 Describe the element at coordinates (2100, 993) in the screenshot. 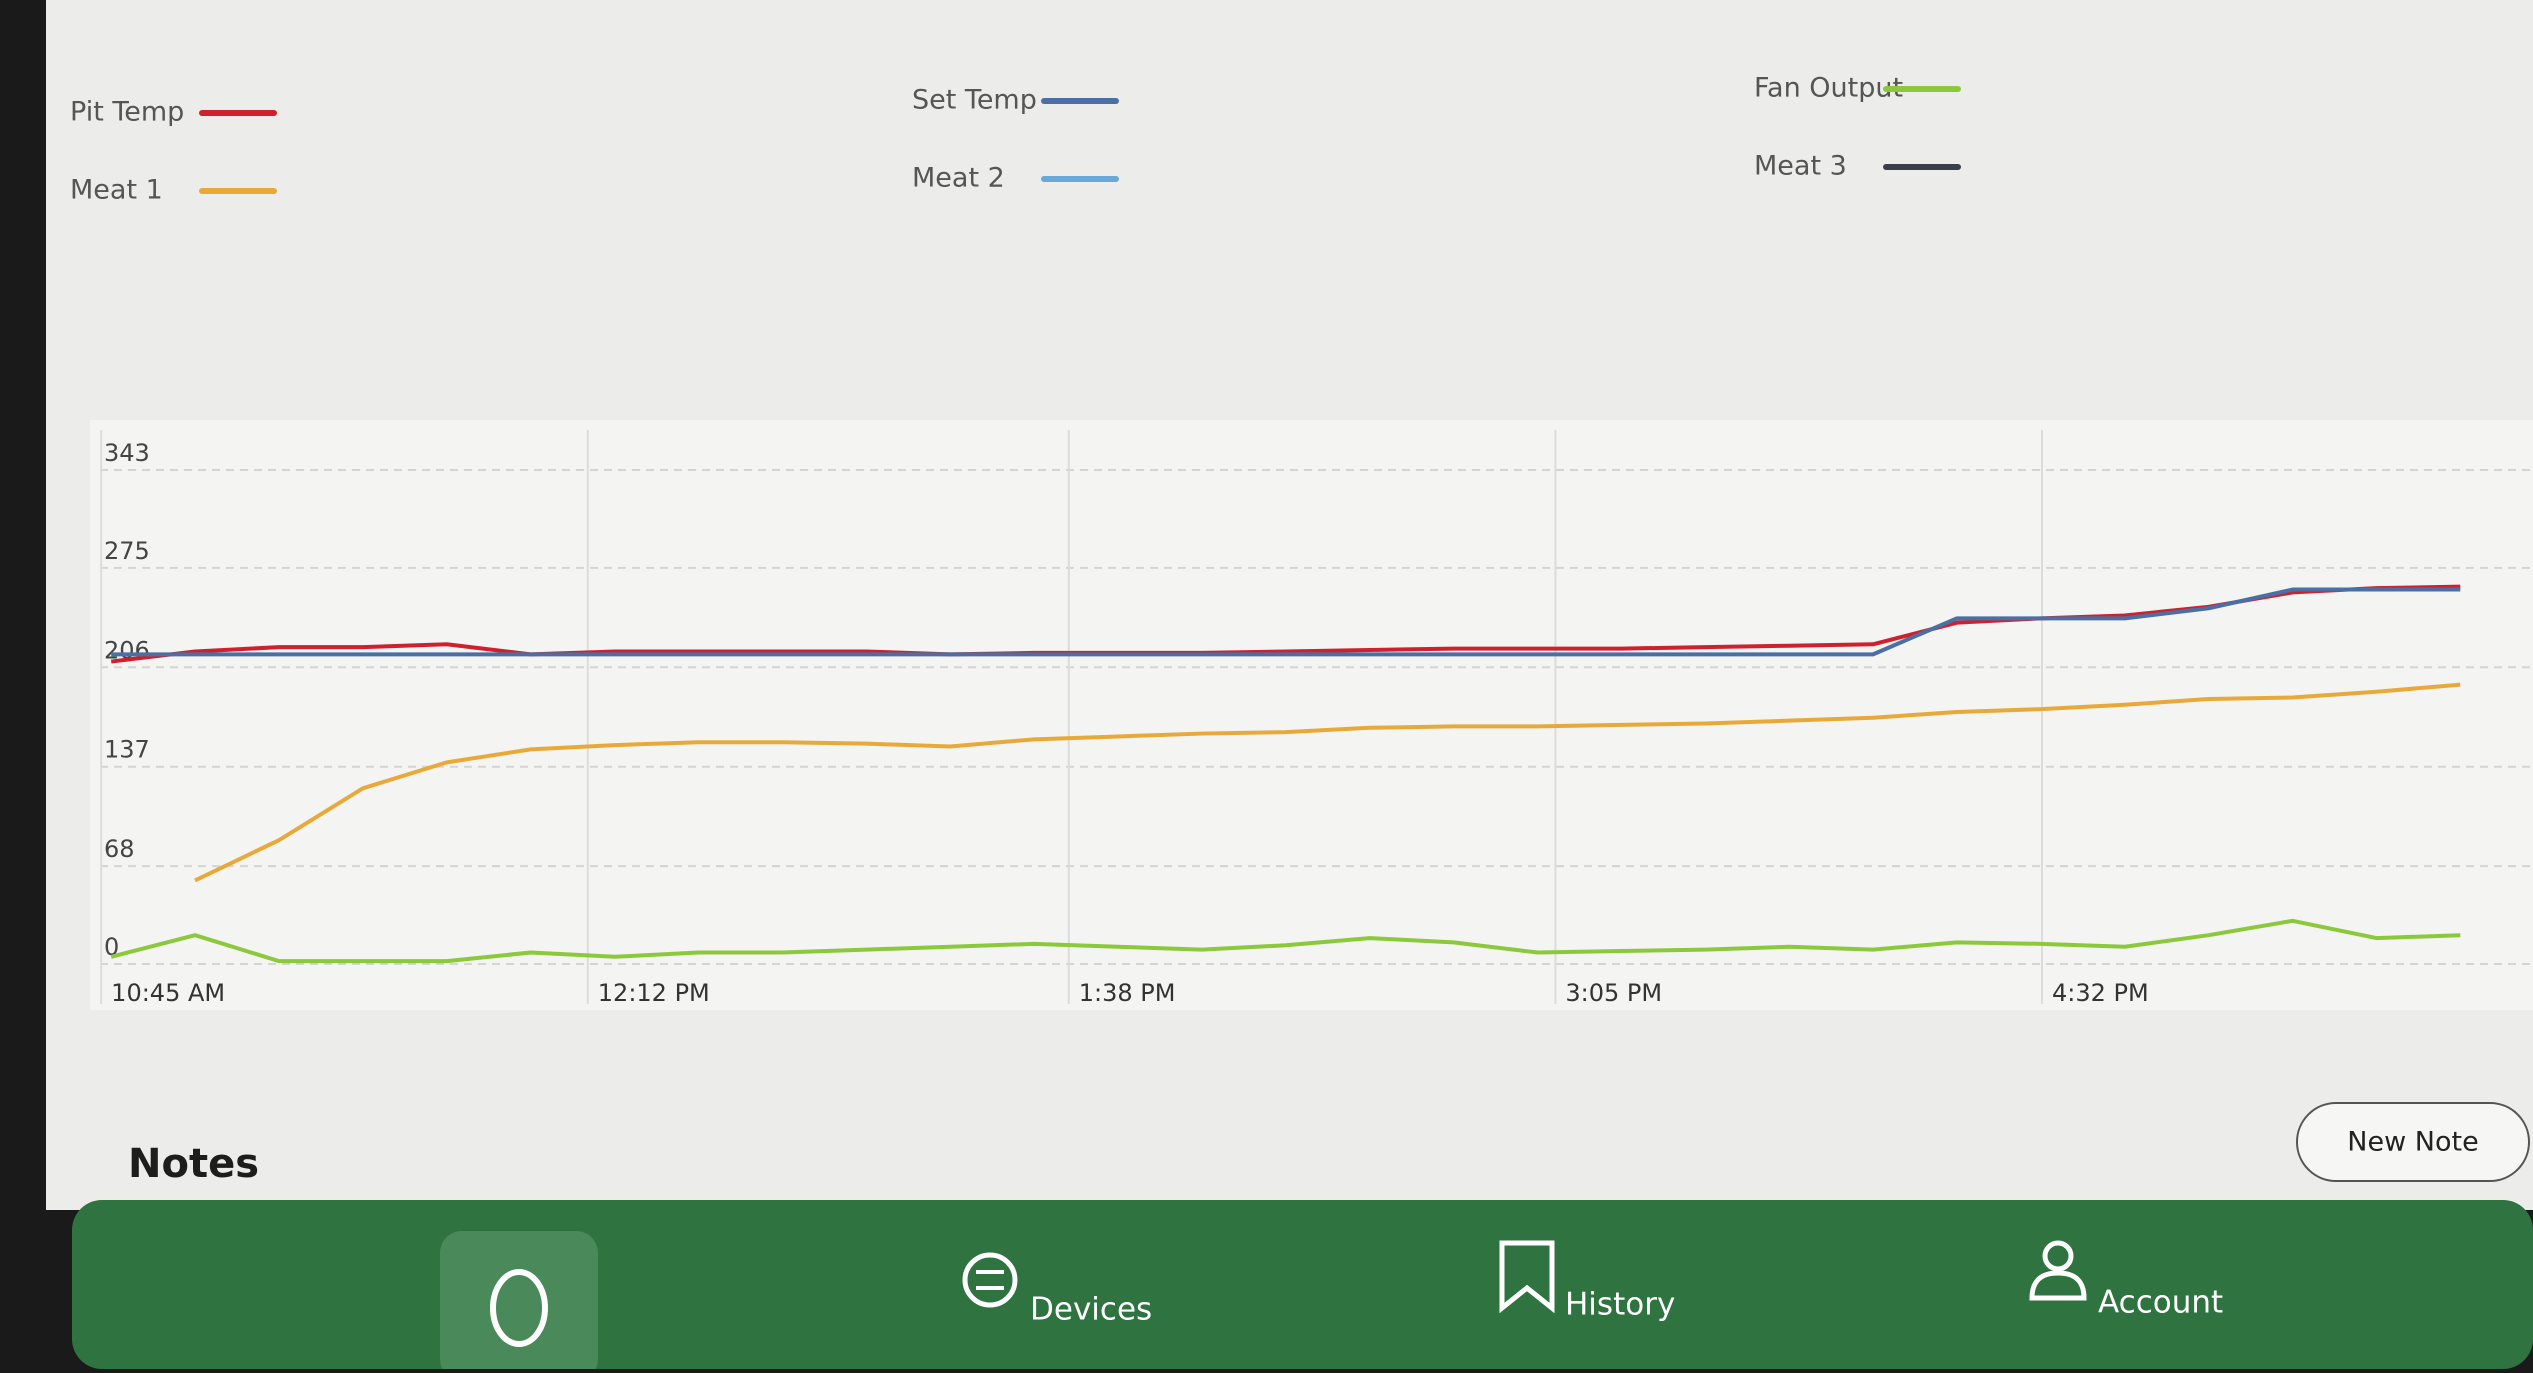

I see `x-tick-label: 4:32 PM` at that location.